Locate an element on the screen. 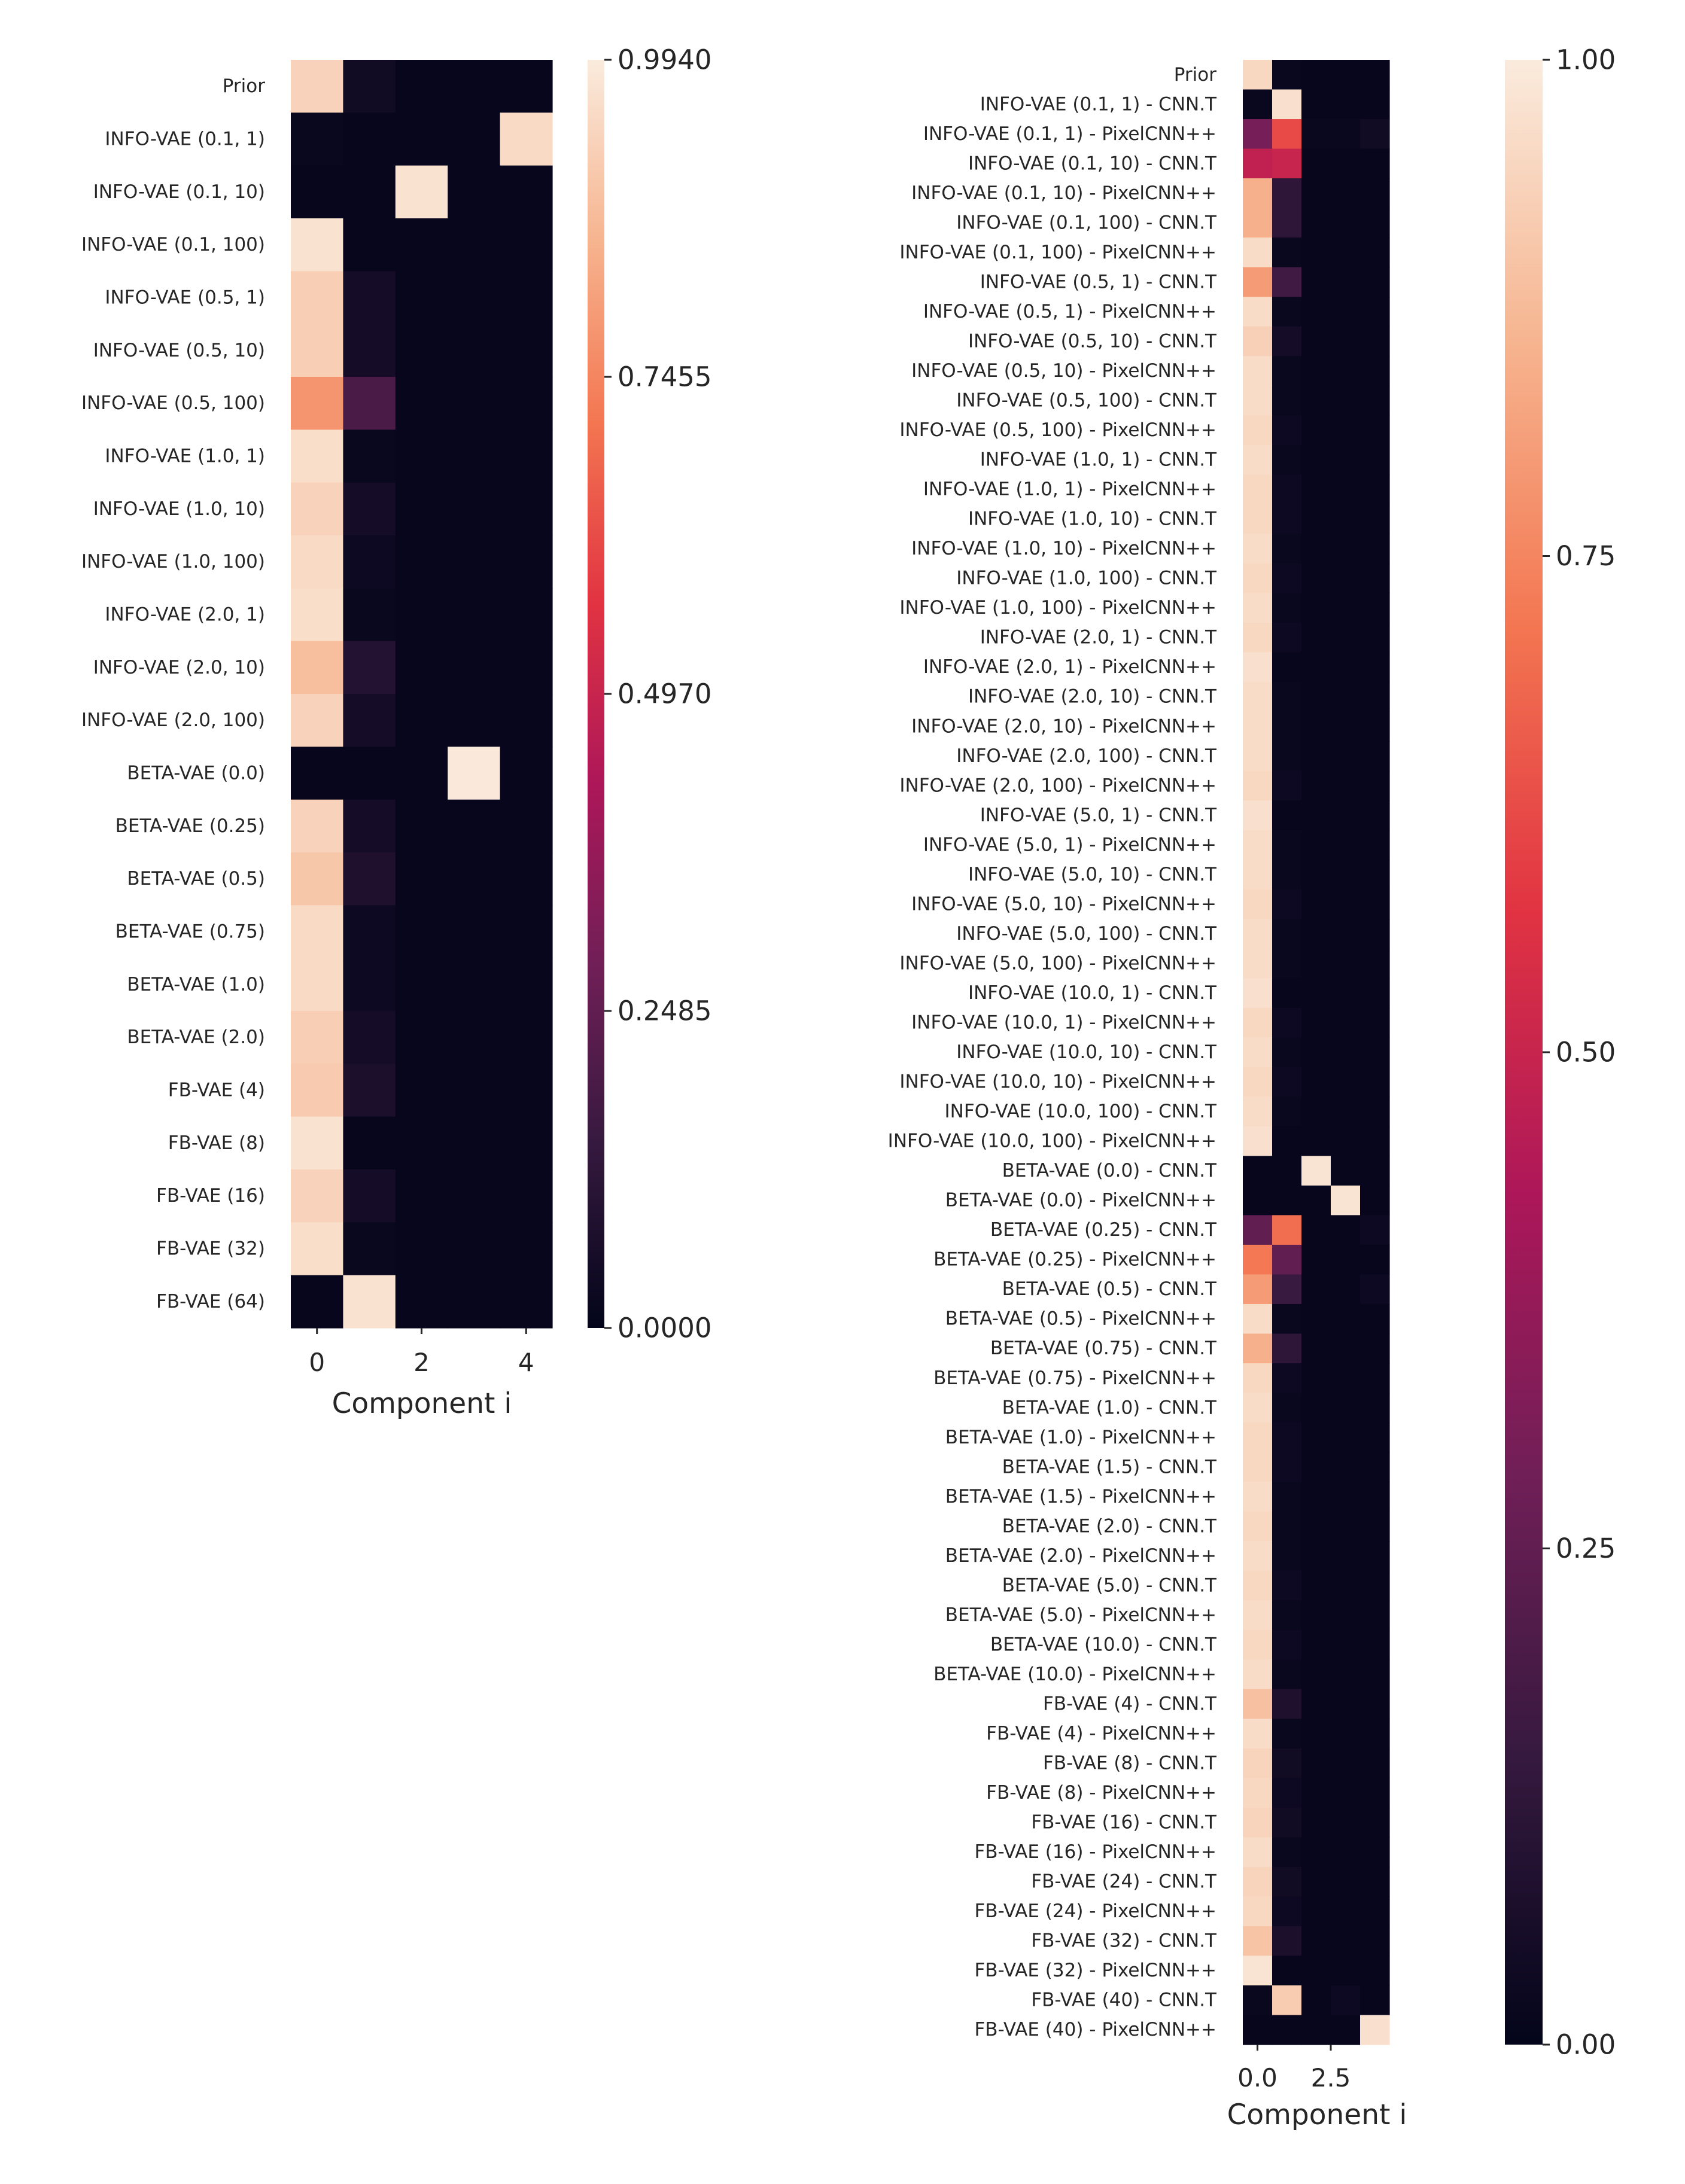 This screenshot has height=2184, width=1685. row-label: BETA-VAE (0.5) - PixelCNN++ is located at coordinates (1081, 1319).